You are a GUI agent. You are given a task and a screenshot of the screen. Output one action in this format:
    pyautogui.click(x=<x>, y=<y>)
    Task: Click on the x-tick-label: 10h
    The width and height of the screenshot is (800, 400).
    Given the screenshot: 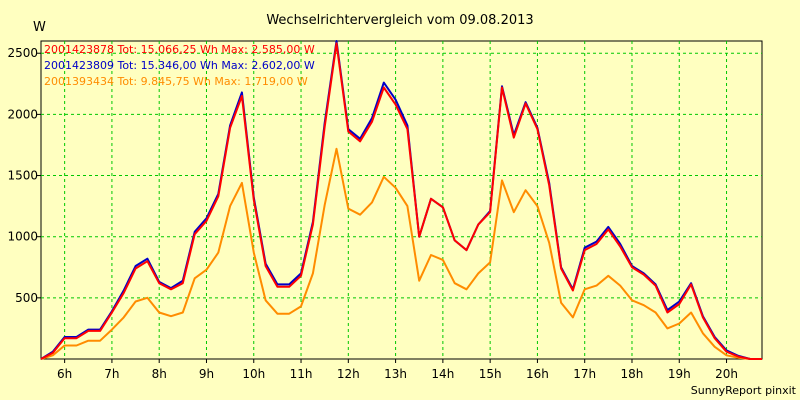 What is the action you would take?
    pyautogui.click(x=253, y=374)
    